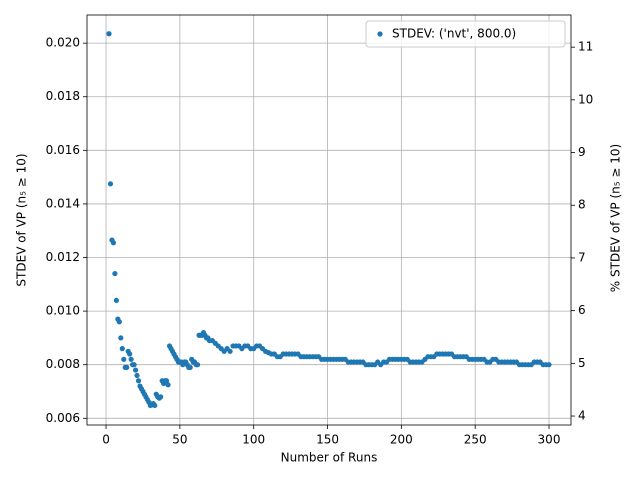 Image resolution: width=640 pixels, height=480 pixels. I want to click on y2-tick-label: 4, so click(582, 416).